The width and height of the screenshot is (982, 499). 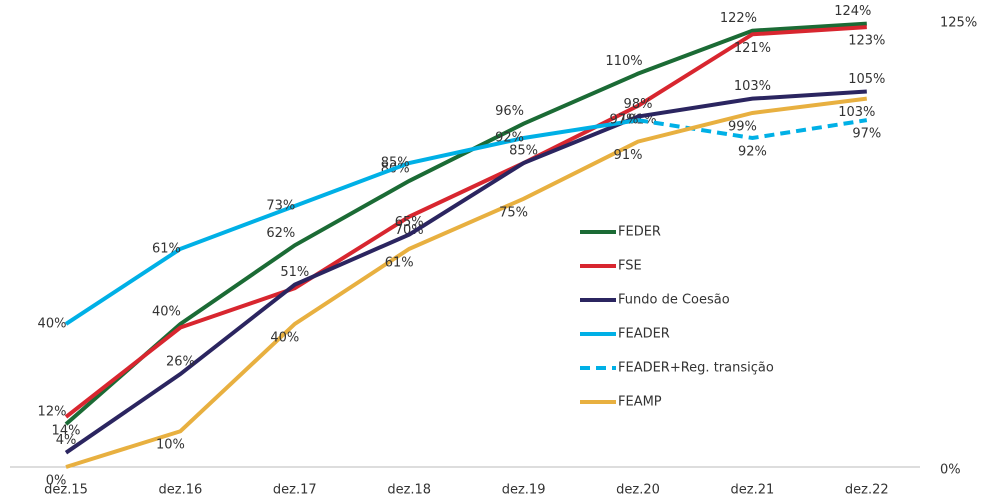 What do you see at coordinates (56, 481) in the screenshot?
I see `data-label: 0%` at bounding box center [56, 481].